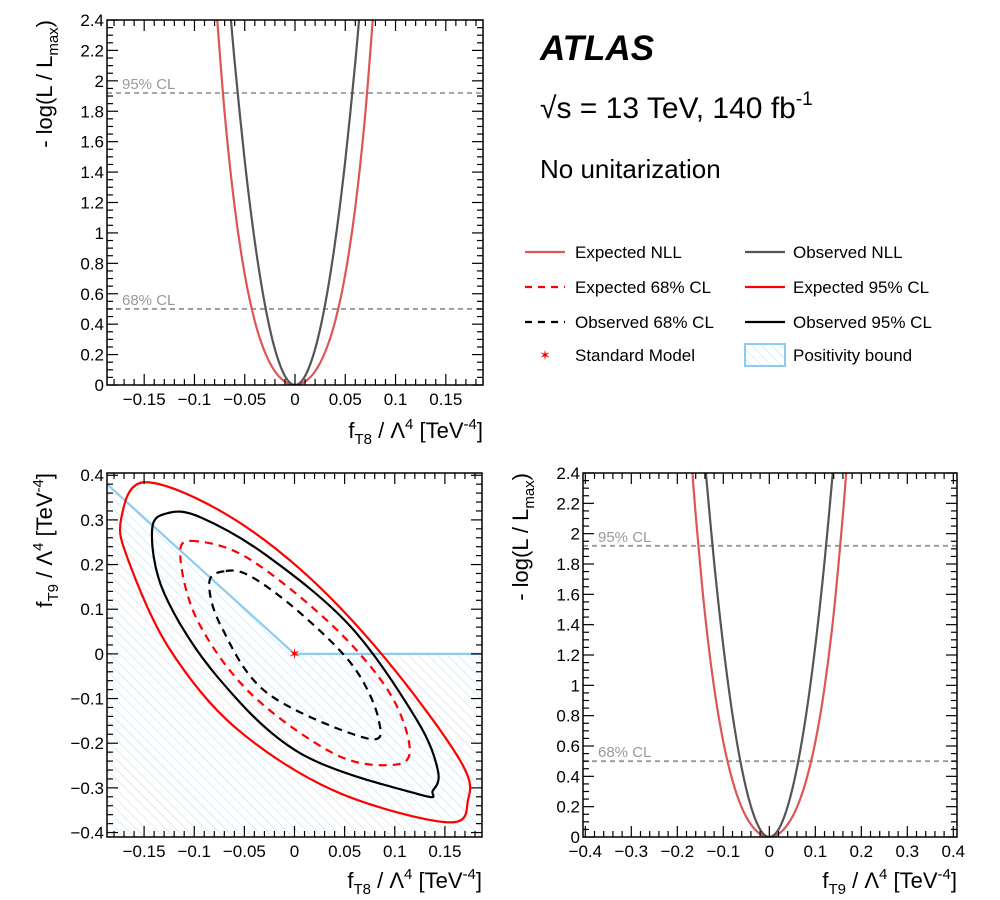 This screenshot has height=900, width=1000. I want to click on y-tick-label: 1, so click(575, 685).